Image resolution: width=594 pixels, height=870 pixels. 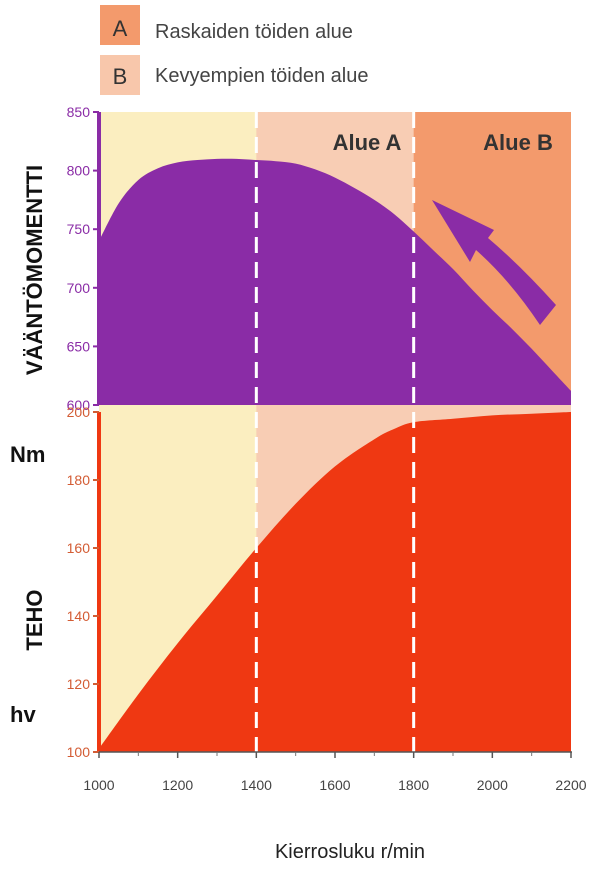 I want to click on x-tick-label-1000: 1000, so click(x=98, y=785).